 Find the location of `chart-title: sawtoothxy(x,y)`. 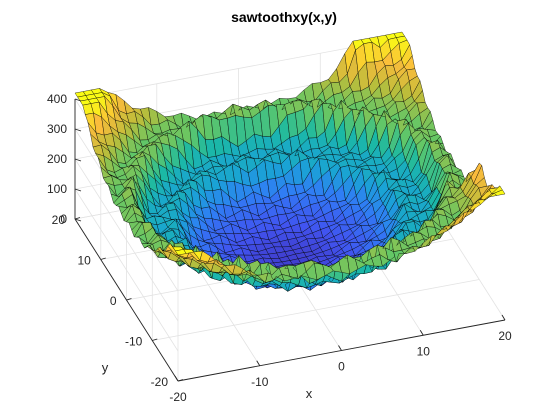

chart-title: sawtoothxy(x,y) is located at coordinates (284, 17).